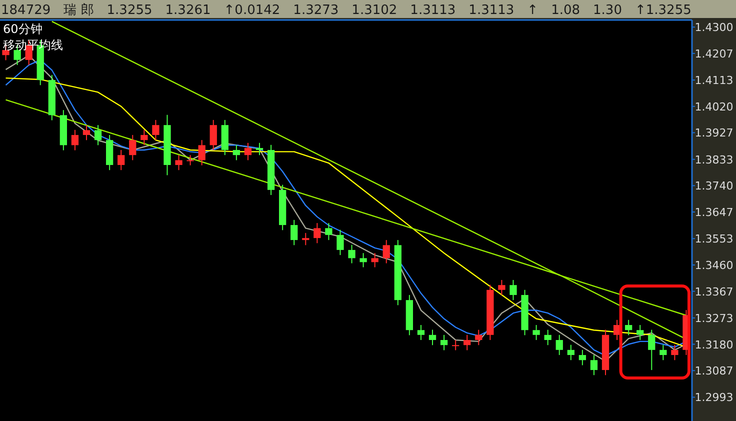 Image resolution: width=736 pixels, height=421 pixels. I want to click on y-tick-label: 1.4207, so click(714, 53).